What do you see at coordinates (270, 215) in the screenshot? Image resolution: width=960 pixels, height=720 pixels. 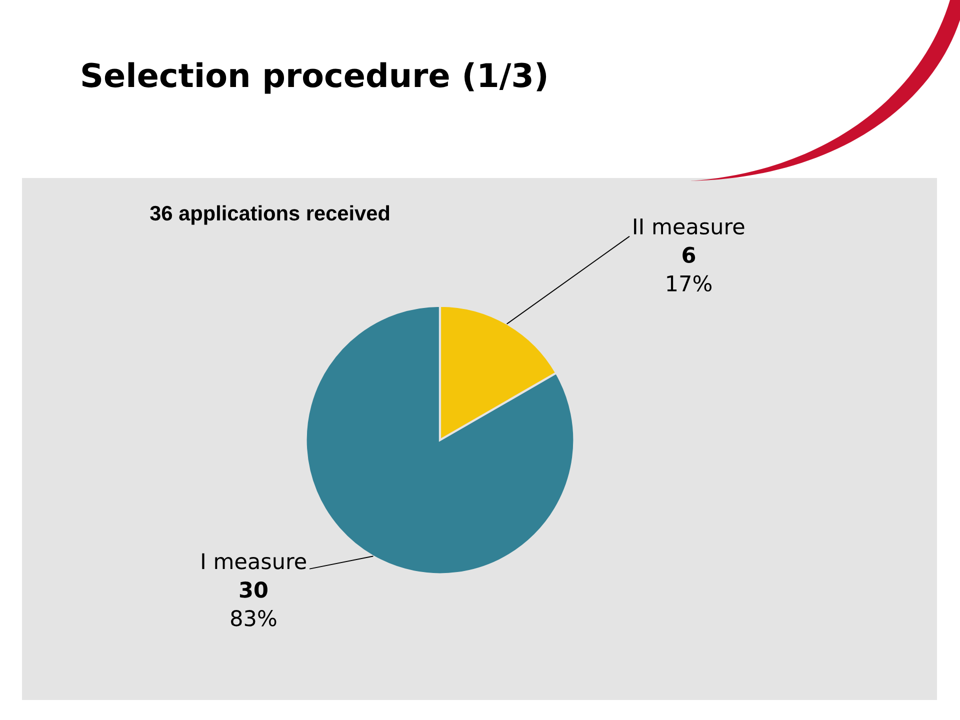 I see `chart-subtitle: 36 applications received` at bounding box center [270, 215].